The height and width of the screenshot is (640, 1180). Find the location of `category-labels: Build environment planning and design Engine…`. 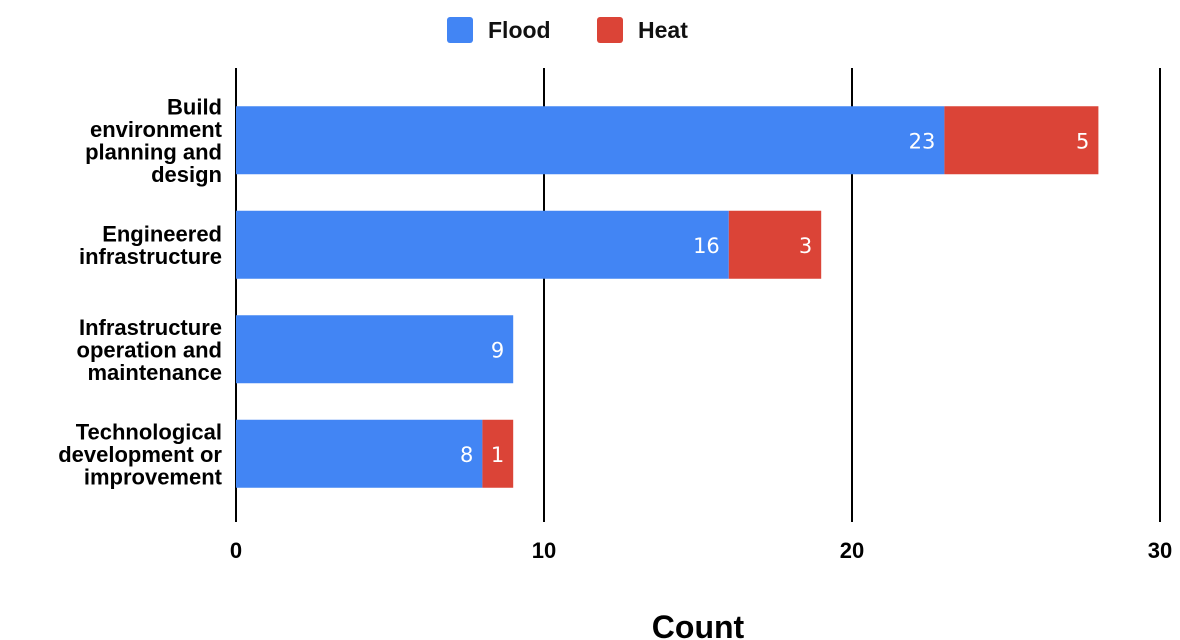

category-labels: Build environment planning and design Engine… is located at coordinates (140, 292).